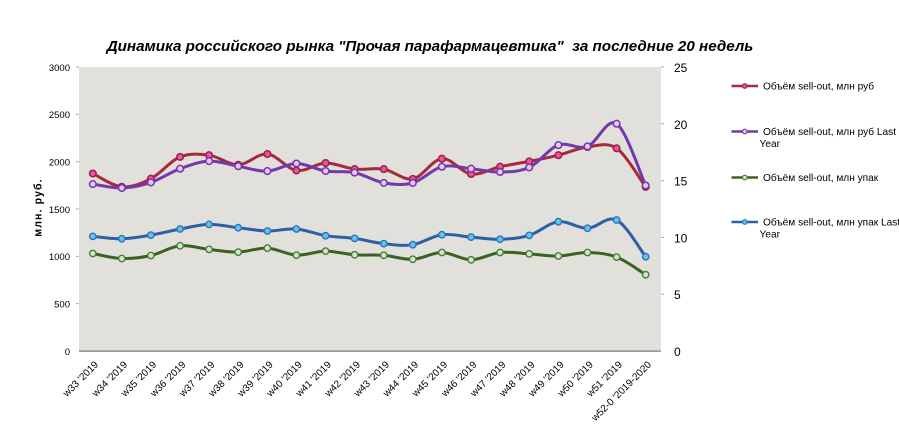 This screenshot has width=899, height=440. What do you see at coordinates (677, 295) in the screenshot?
I see `svg-text: 5` at bounding box center [677, 295].